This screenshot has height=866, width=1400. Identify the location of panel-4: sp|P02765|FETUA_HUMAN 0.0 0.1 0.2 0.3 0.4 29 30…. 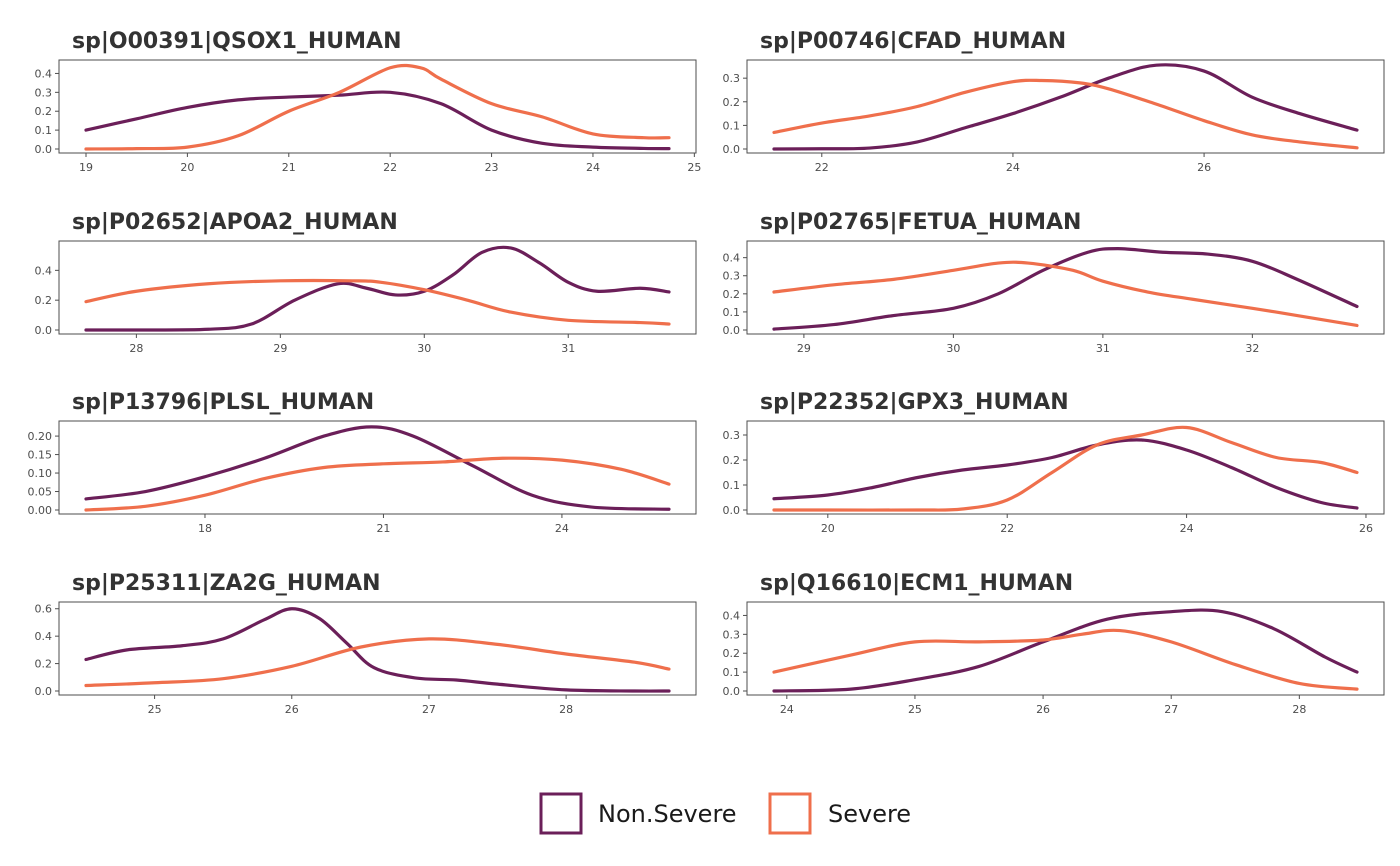
(1054, 282).